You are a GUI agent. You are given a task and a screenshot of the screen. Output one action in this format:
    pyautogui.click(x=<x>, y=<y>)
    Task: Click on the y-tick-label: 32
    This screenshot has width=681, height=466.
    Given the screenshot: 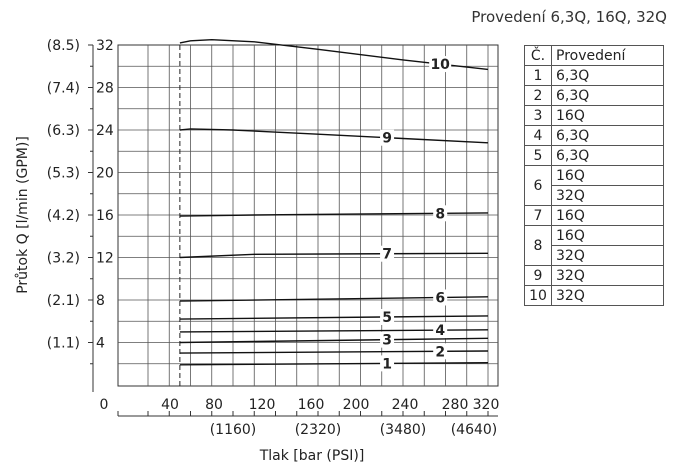 What is the action you would take?
    pyautogui.click(x=105, y=46)
    